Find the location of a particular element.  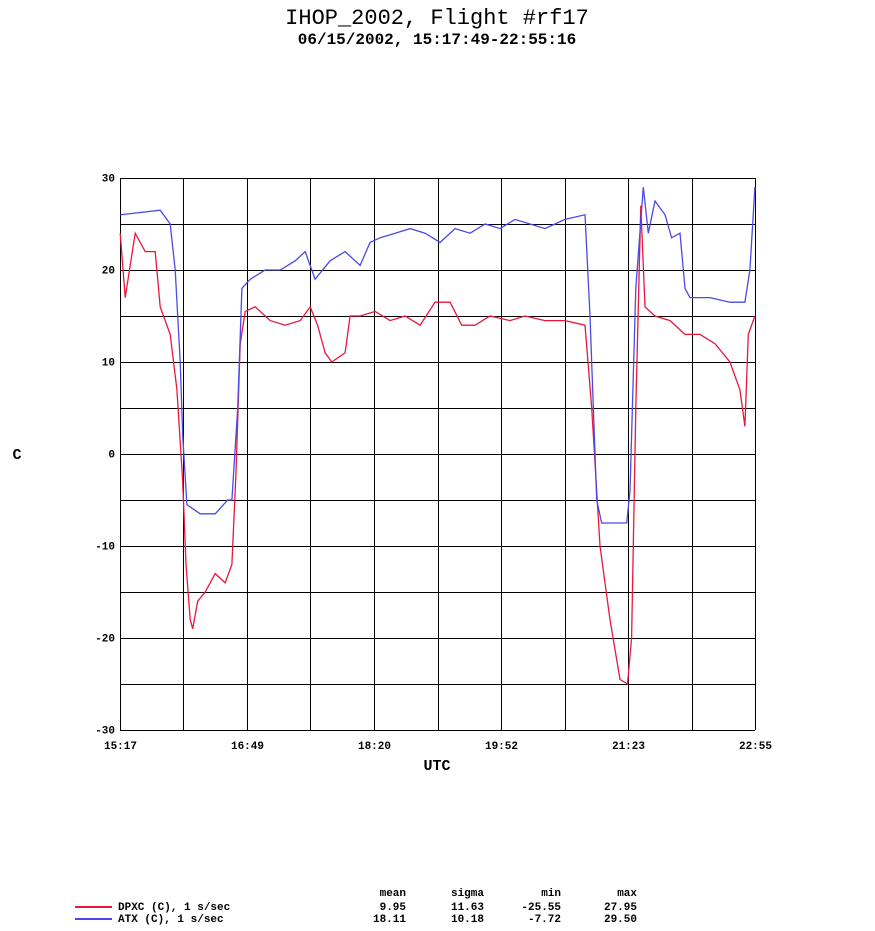

y-tick-label: 20 is located at coordinates (108, 271).